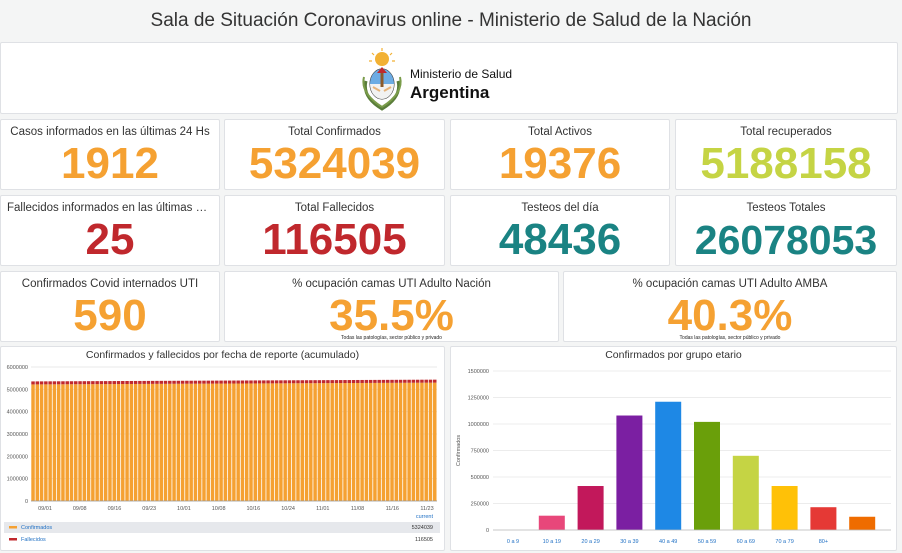 The height and width of the screenshot is (553, 902). Describe the element at coordinates (730, 284) in the screenshot. I see `stat-label: % ocupación camas UTI Adulto AMBA` at that location.